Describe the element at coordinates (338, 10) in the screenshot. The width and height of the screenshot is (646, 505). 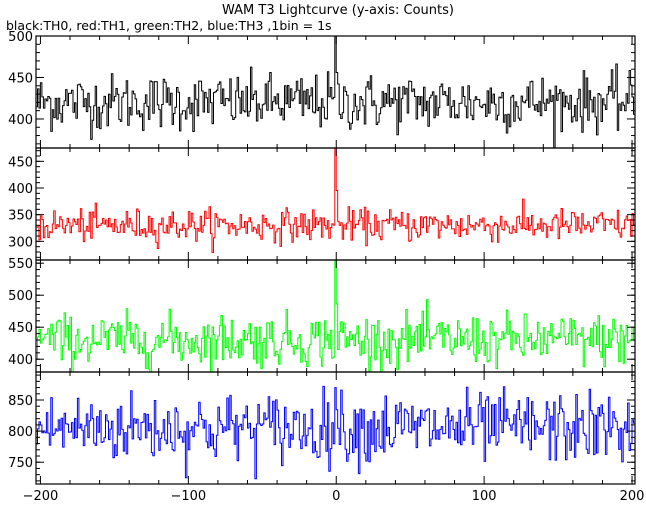
I see `chart-title: WAM T3 Lightcurve (y-axis: Counts)` at that location.